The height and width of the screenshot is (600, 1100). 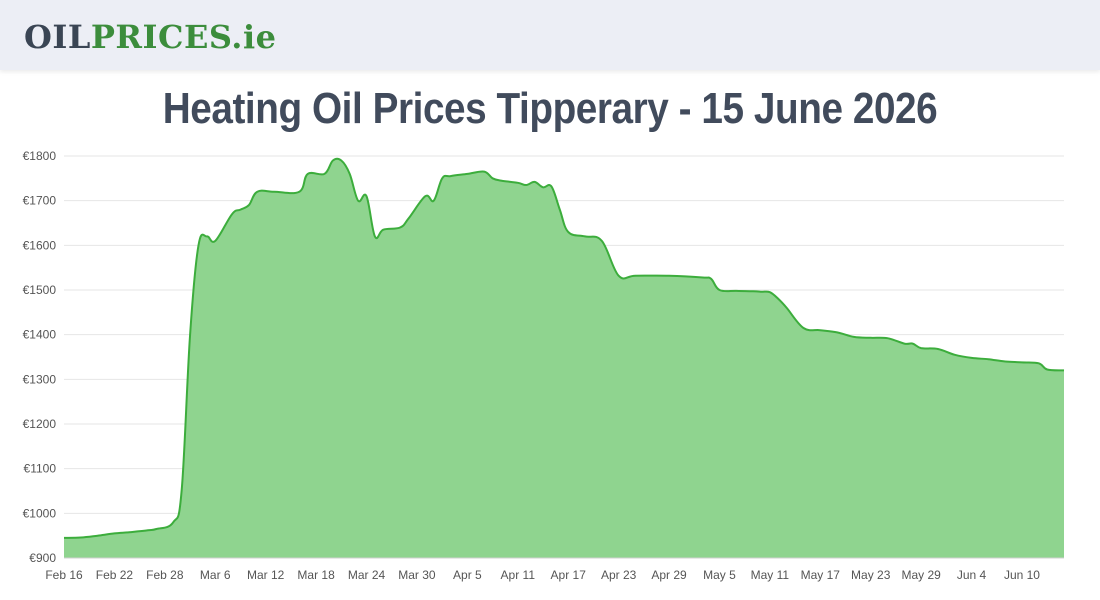 What do you see at coordinates (467, 575) in the screenshot?
I see `x-tick-label: Apr 5` at bounding box center [467, 575].